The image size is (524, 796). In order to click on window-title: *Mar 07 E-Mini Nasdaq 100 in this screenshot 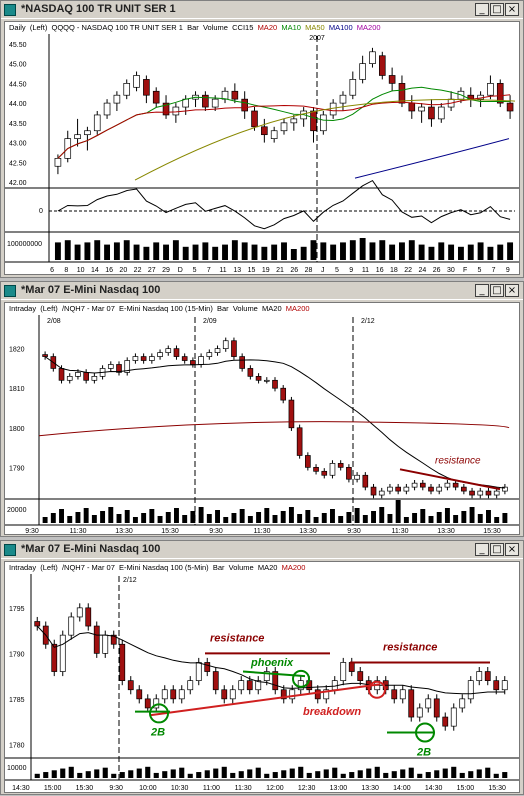, I will do `click(91, 549)`.